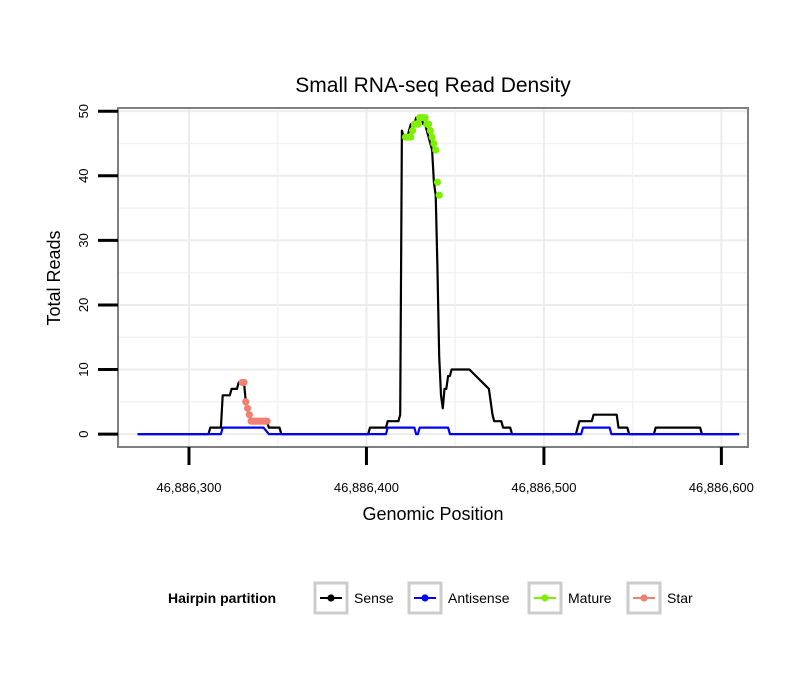 Image resolution: width=810 pixels, height=690 pixels. What do you see at coordinates (374, 598) in the screenshot?
I see `legend-label-sense: Sense` at bounding box center [374, 598].